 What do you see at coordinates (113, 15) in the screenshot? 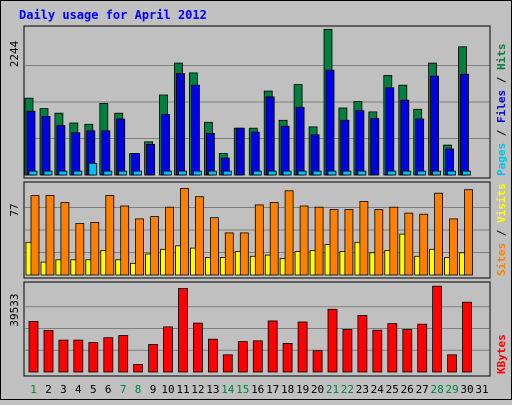
I see `chart-title: Daily usage for April 2012` at bounding box center [113, 15].